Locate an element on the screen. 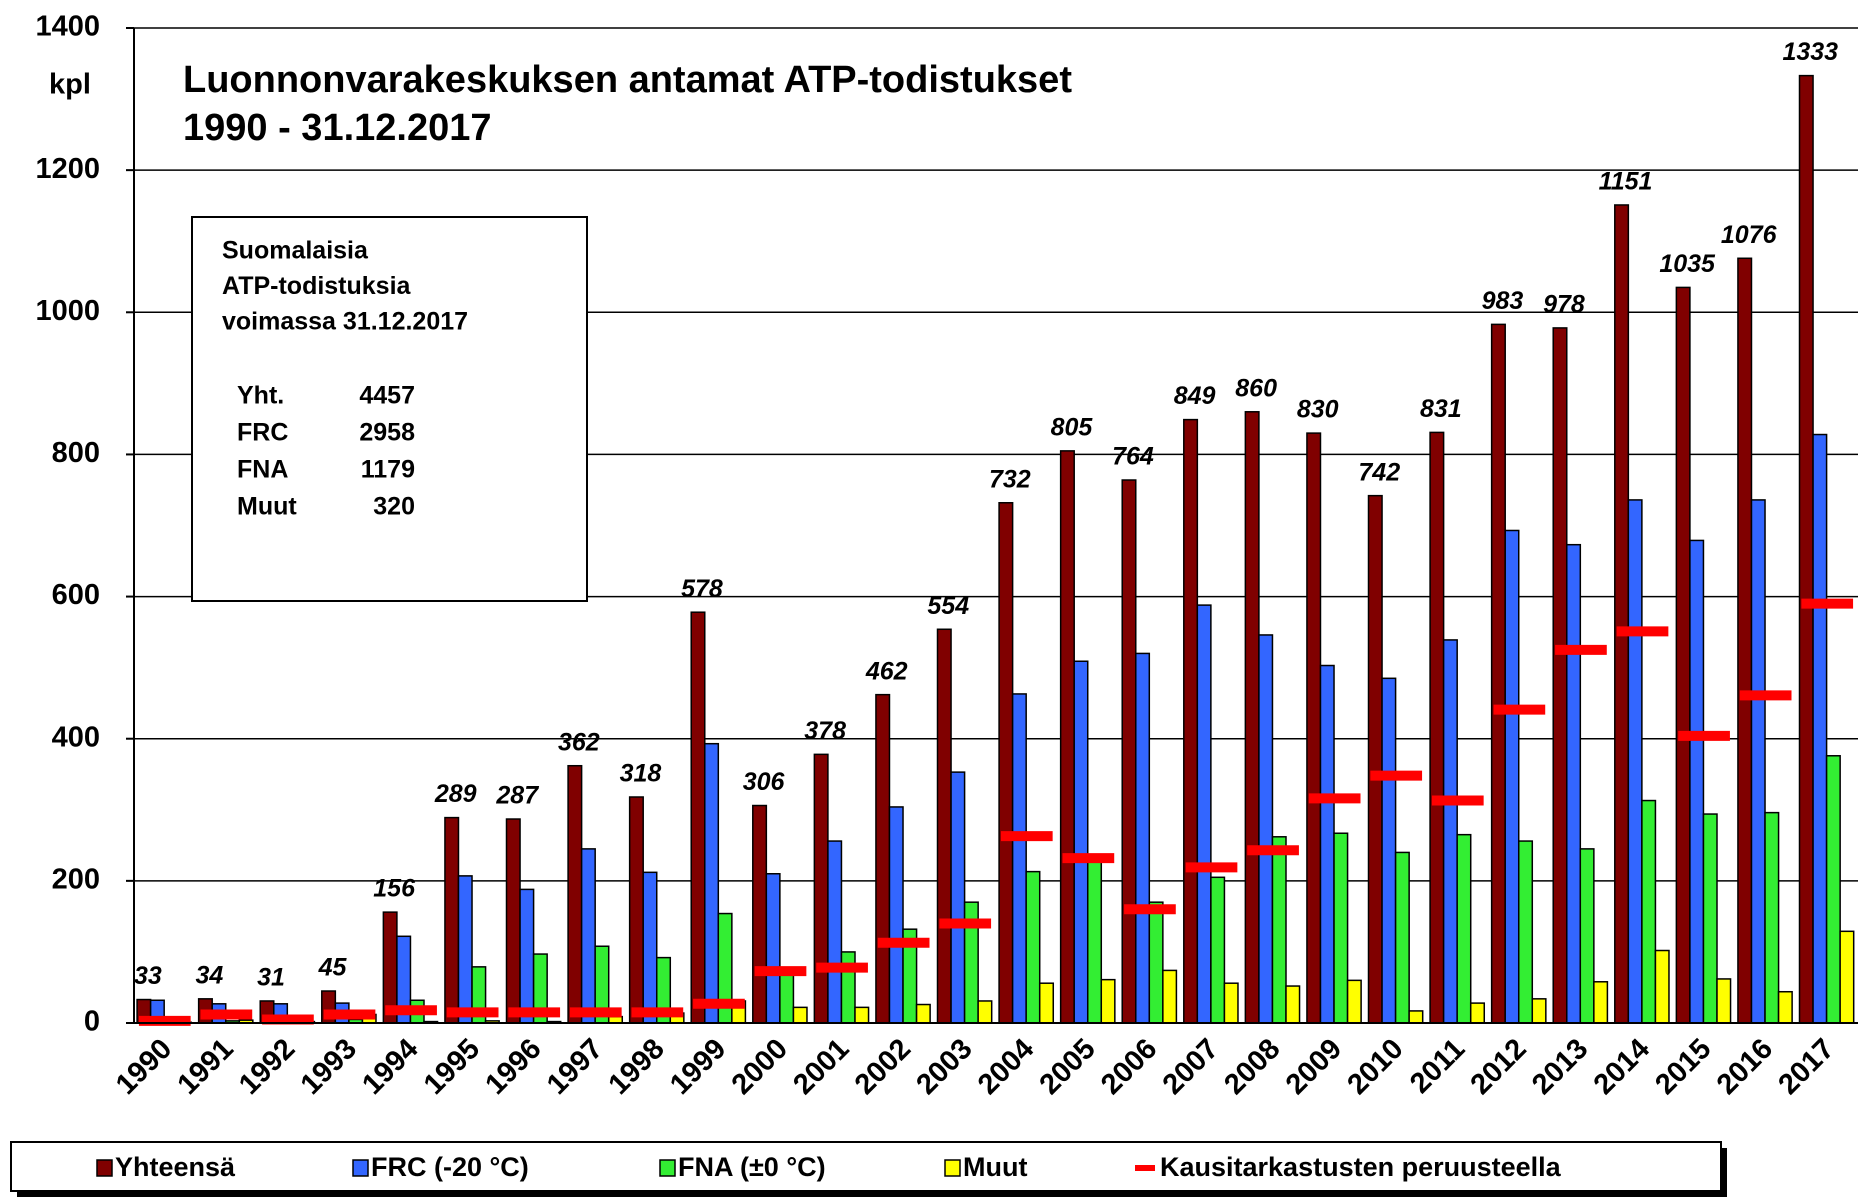 The image size is (1862, 1201). y-tick-label: 400 is located at coordinates (76, 737).